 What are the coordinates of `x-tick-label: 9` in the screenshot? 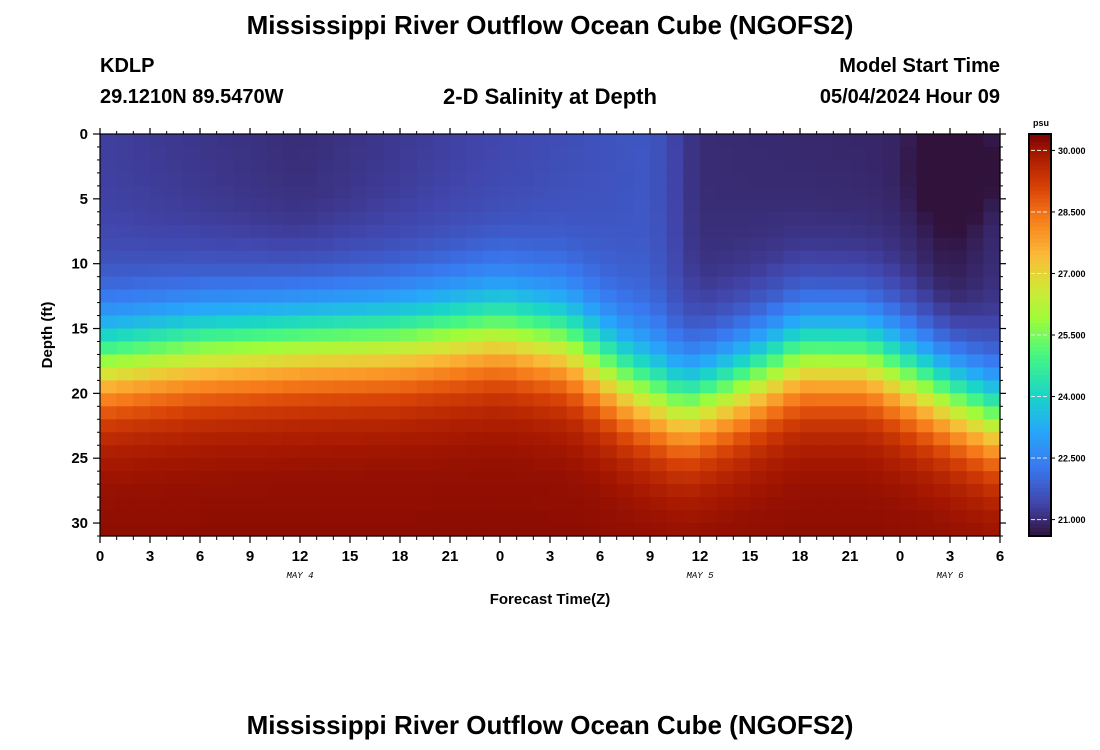 It's located at (650, 556).